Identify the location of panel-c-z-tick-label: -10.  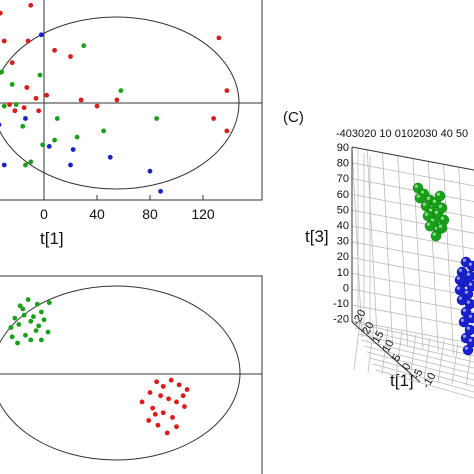
(341, 304).